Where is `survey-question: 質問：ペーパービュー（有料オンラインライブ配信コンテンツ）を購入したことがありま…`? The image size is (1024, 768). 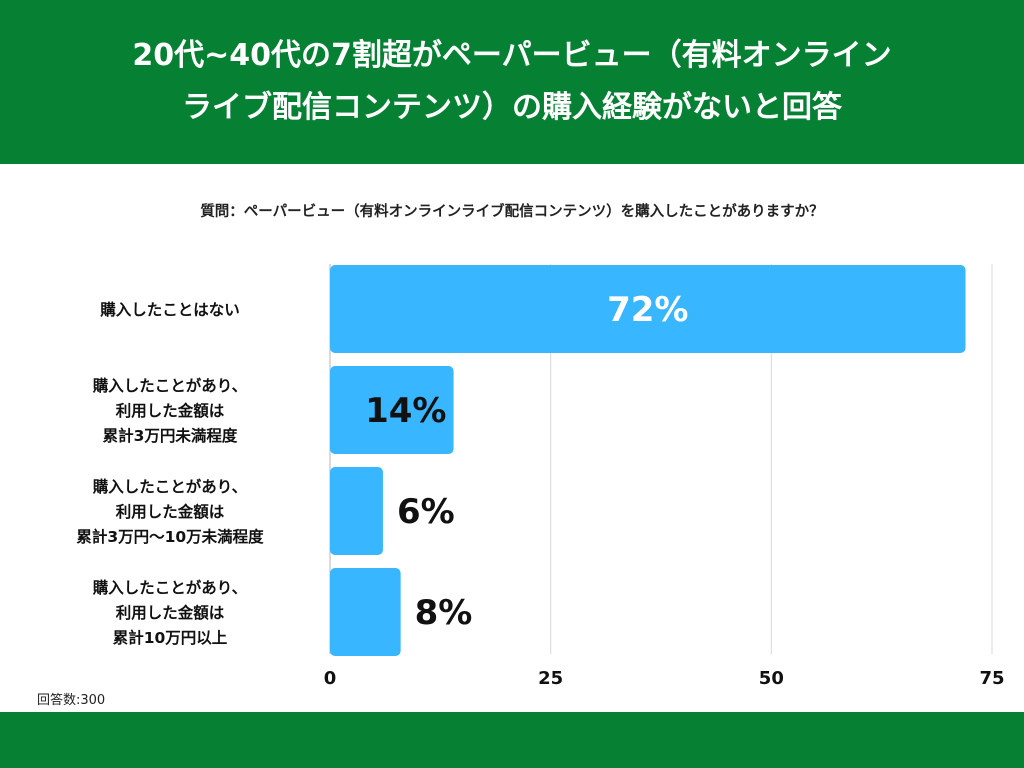
survey-question: 質問：ペーパービュー（有料オンラインライブ配信コンテンツ）を購入したことがありま… is located at coordinates (512, 212).